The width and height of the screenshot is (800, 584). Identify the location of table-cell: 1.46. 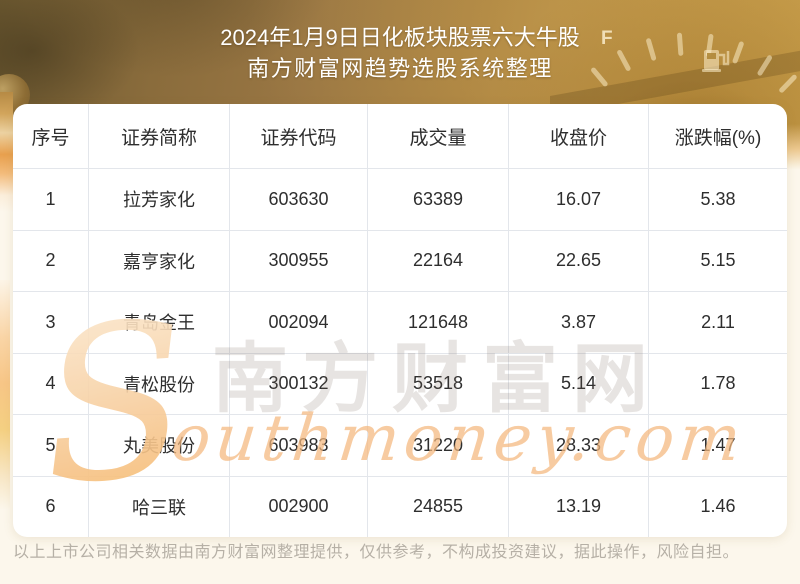
(717, 506).